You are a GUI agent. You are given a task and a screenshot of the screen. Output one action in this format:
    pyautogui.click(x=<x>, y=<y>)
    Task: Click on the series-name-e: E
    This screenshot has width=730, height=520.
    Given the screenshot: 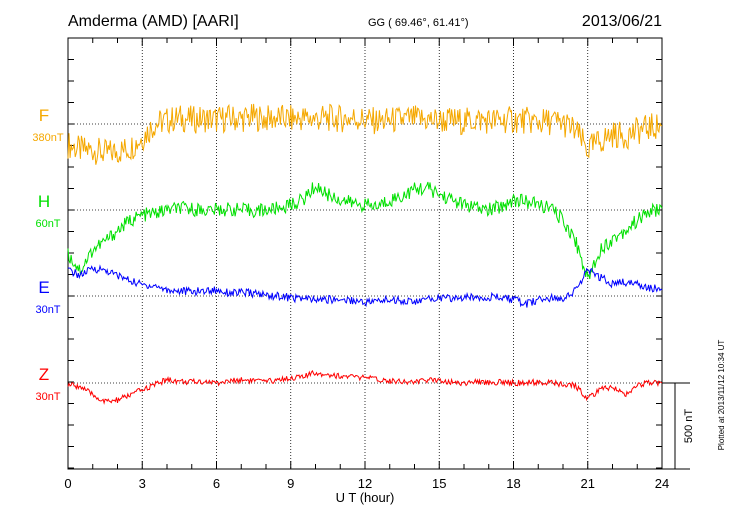 What is the action you would take?
    pyautogui.click(x=43, y=287)
    